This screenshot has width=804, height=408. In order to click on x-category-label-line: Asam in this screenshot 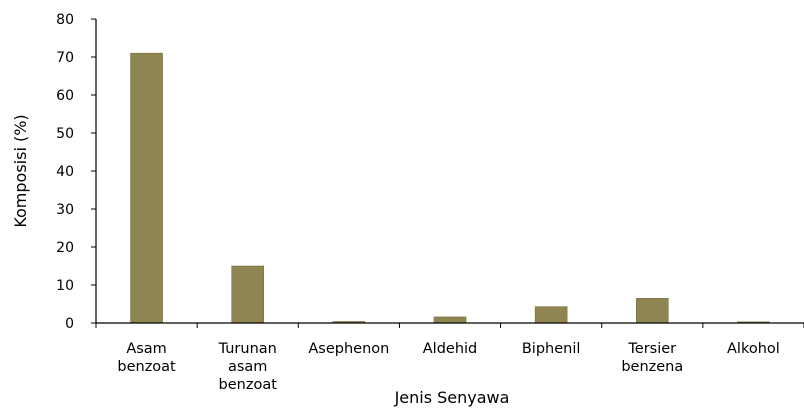, I will do `click(146, 349)`.